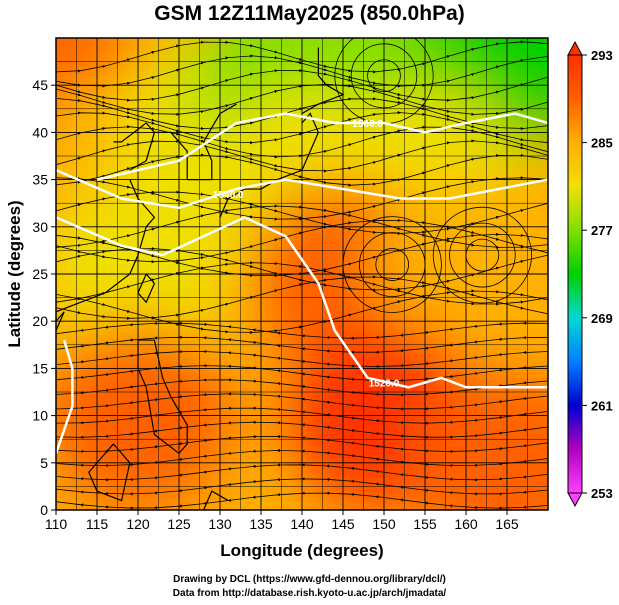  What do you see at coordinates (384, 524) in the screenshot?
I see `x-tick-label: 150` at bounding box center [384, 524].